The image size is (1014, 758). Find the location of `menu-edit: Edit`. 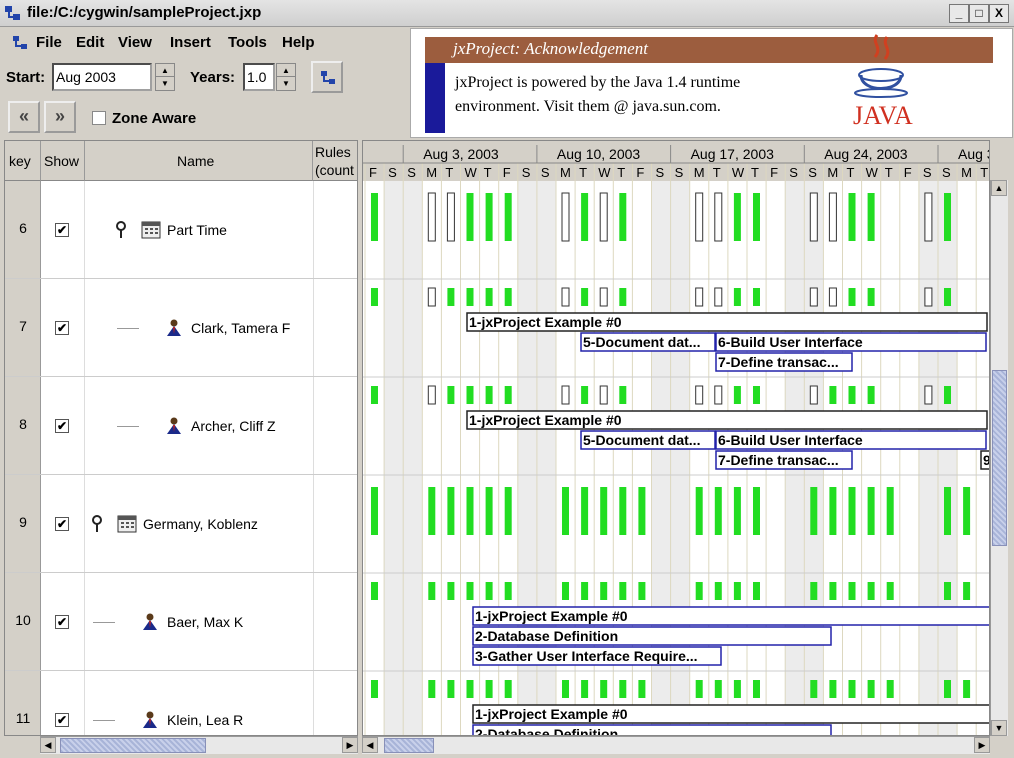

menu-edit: Edit is located at coordinates (90, 42).